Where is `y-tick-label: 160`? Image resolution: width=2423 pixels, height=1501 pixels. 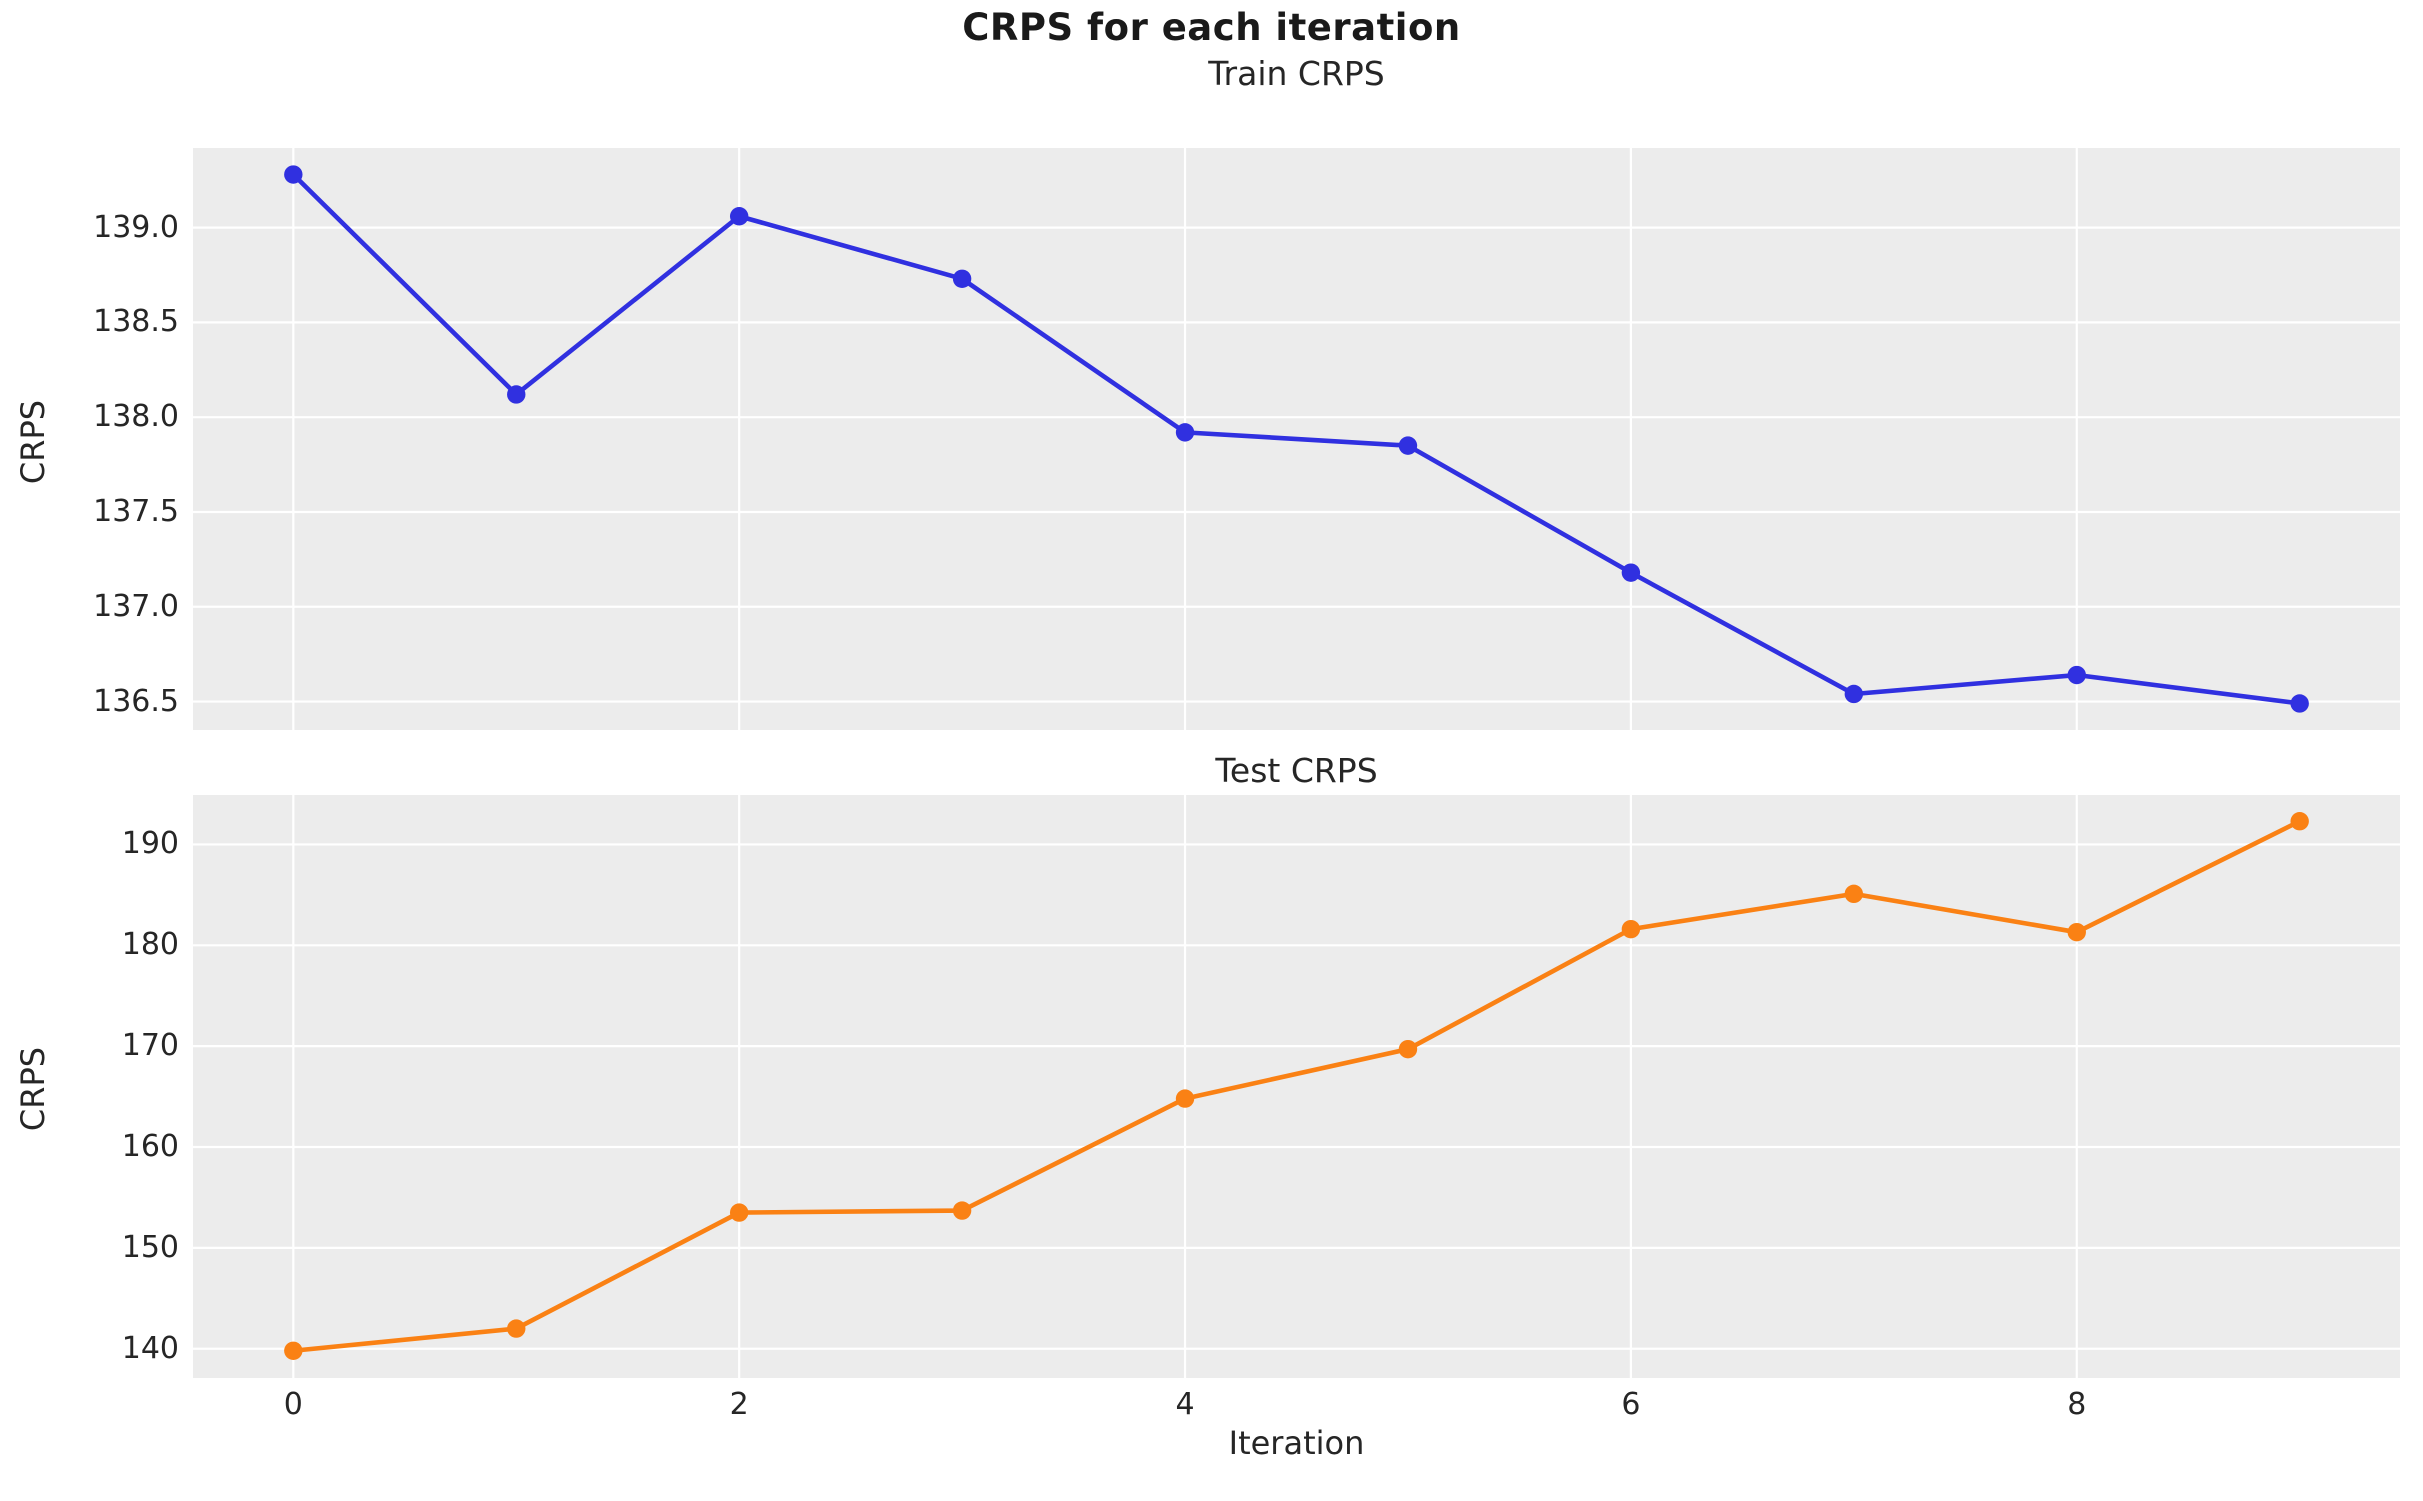 y-tick-label: 160 is located at coordinates (150, 1147).